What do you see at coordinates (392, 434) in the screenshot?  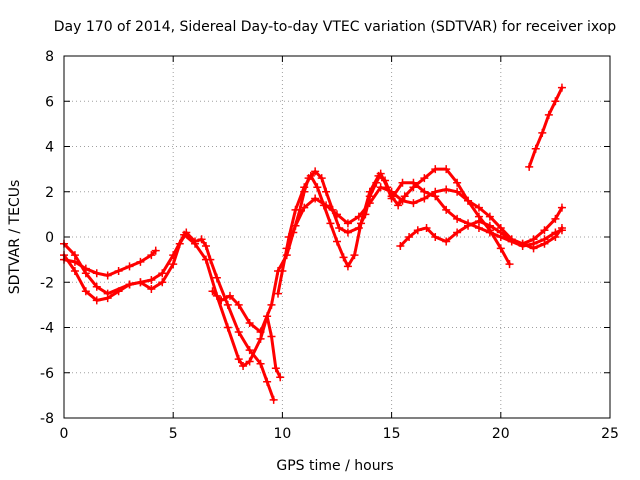 I see `x-tick-label: 15` at bounding box center [392, 434].